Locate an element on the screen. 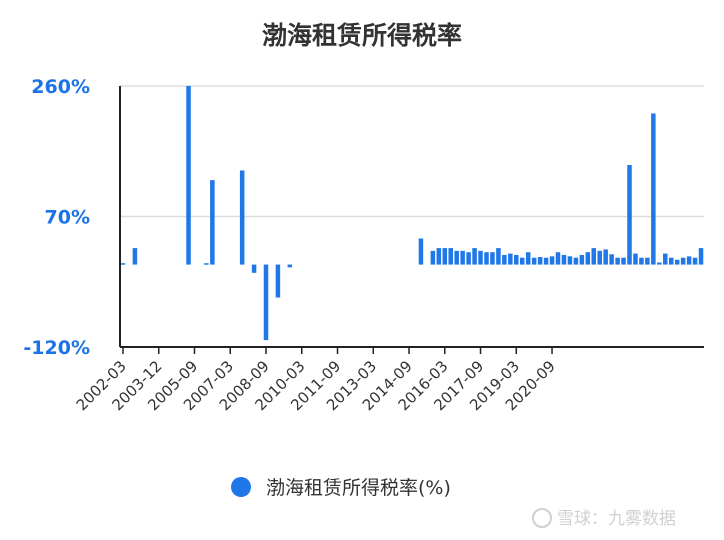  legend-marker is located at coordinates (241, 487).